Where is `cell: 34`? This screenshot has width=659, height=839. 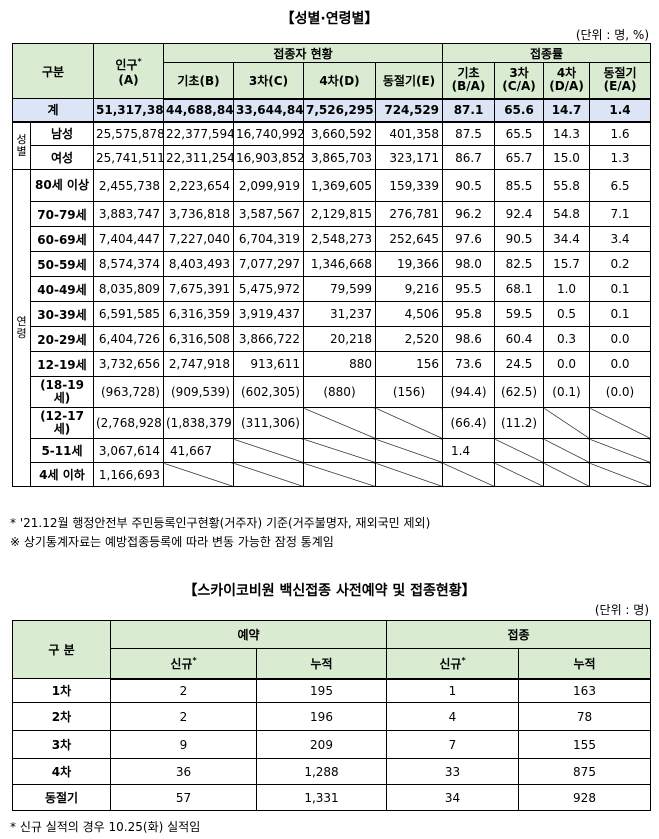
cell: 34 is located at coordinates (452, 797).